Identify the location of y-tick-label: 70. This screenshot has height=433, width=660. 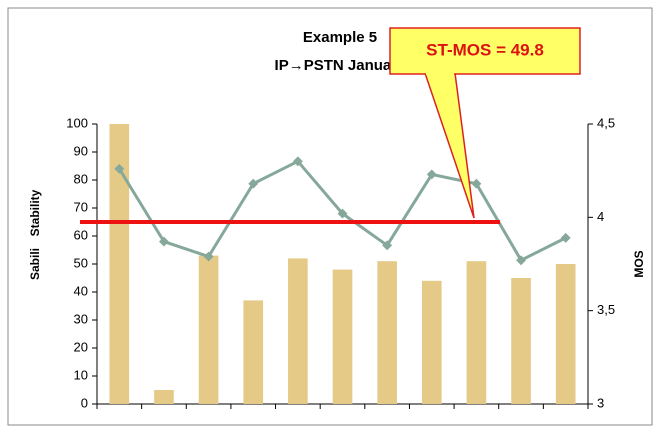
(81, 206).